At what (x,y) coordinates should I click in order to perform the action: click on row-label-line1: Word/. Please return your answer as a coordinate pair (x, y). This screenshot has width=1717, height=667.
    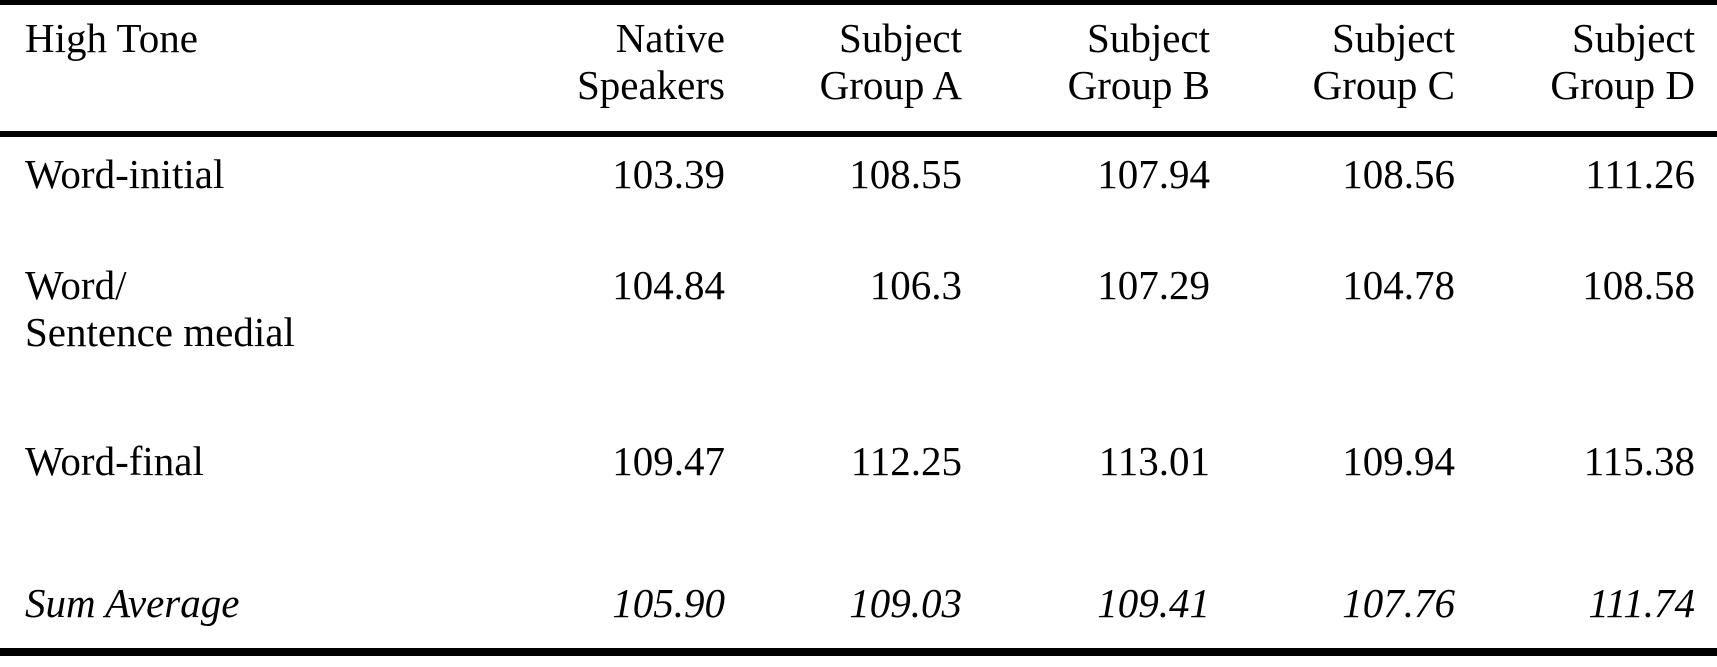
    Looking at the image, I should click on (76, 285).